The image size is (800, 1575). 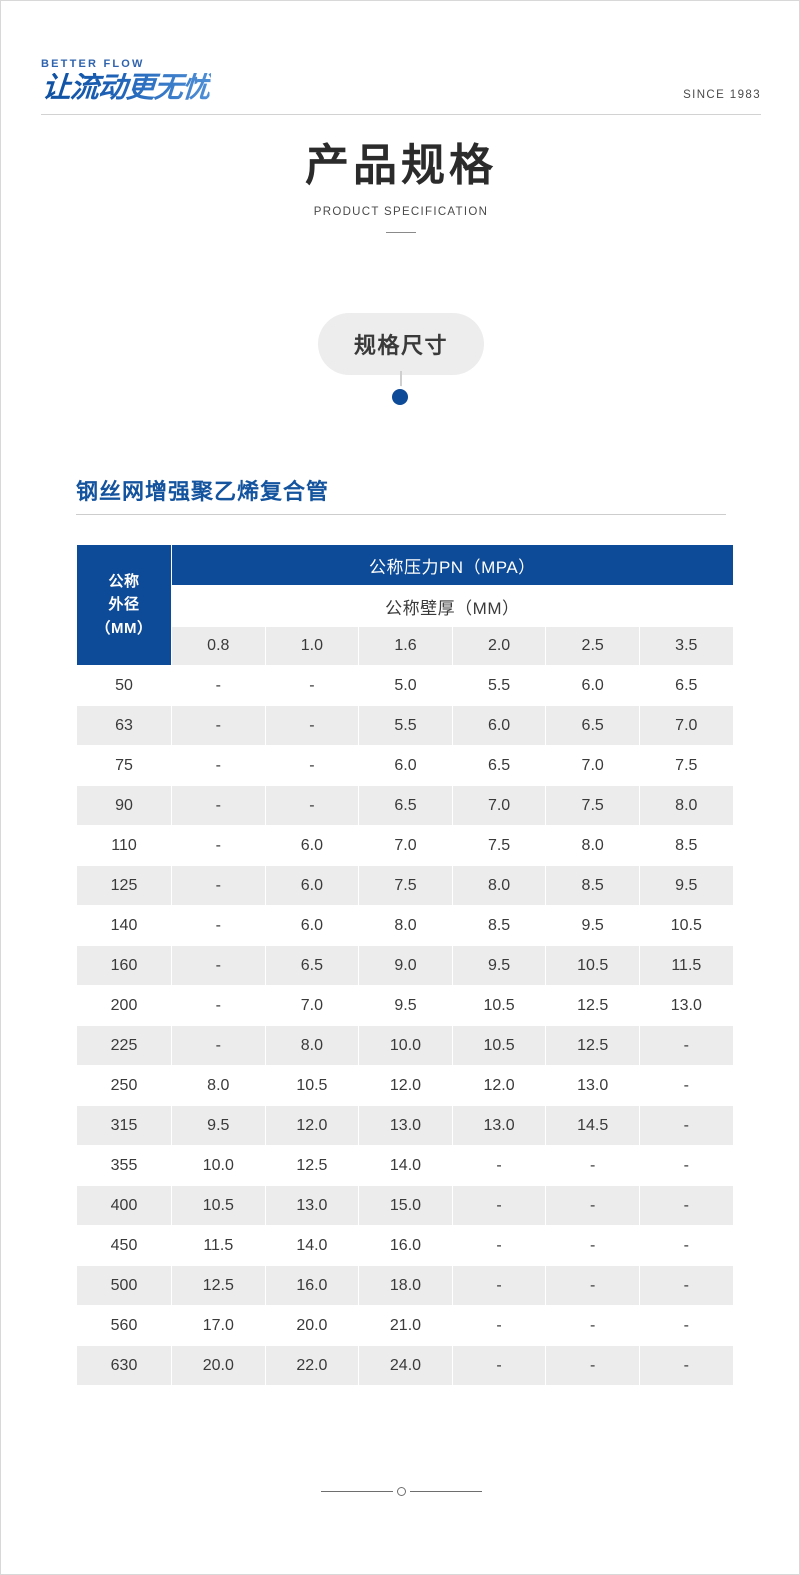 I want to click on table-row: 315 9.5 12.0 13.0 13.0 14.5-, so click(x=405, y=1125).